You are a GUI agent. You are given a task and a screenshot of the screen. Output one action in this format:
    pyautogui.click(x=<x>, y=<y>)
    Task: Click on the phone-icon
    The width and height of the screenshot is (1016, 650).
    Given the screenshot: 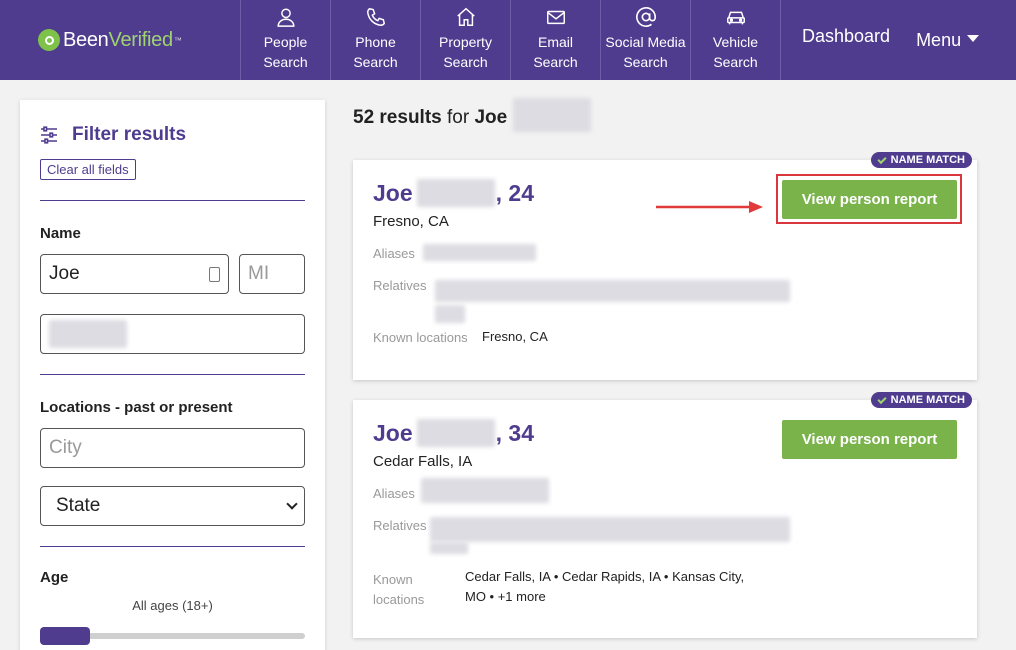 What is the action you would take?
    pyautogui.click(x=375, y=16)
    